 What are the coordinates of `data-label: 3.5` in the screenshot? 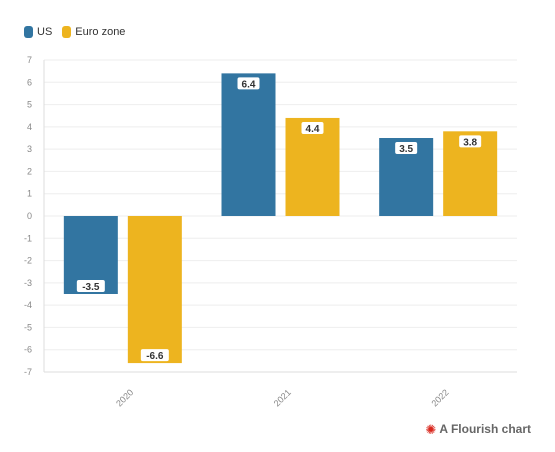 It's located at (406, 149).